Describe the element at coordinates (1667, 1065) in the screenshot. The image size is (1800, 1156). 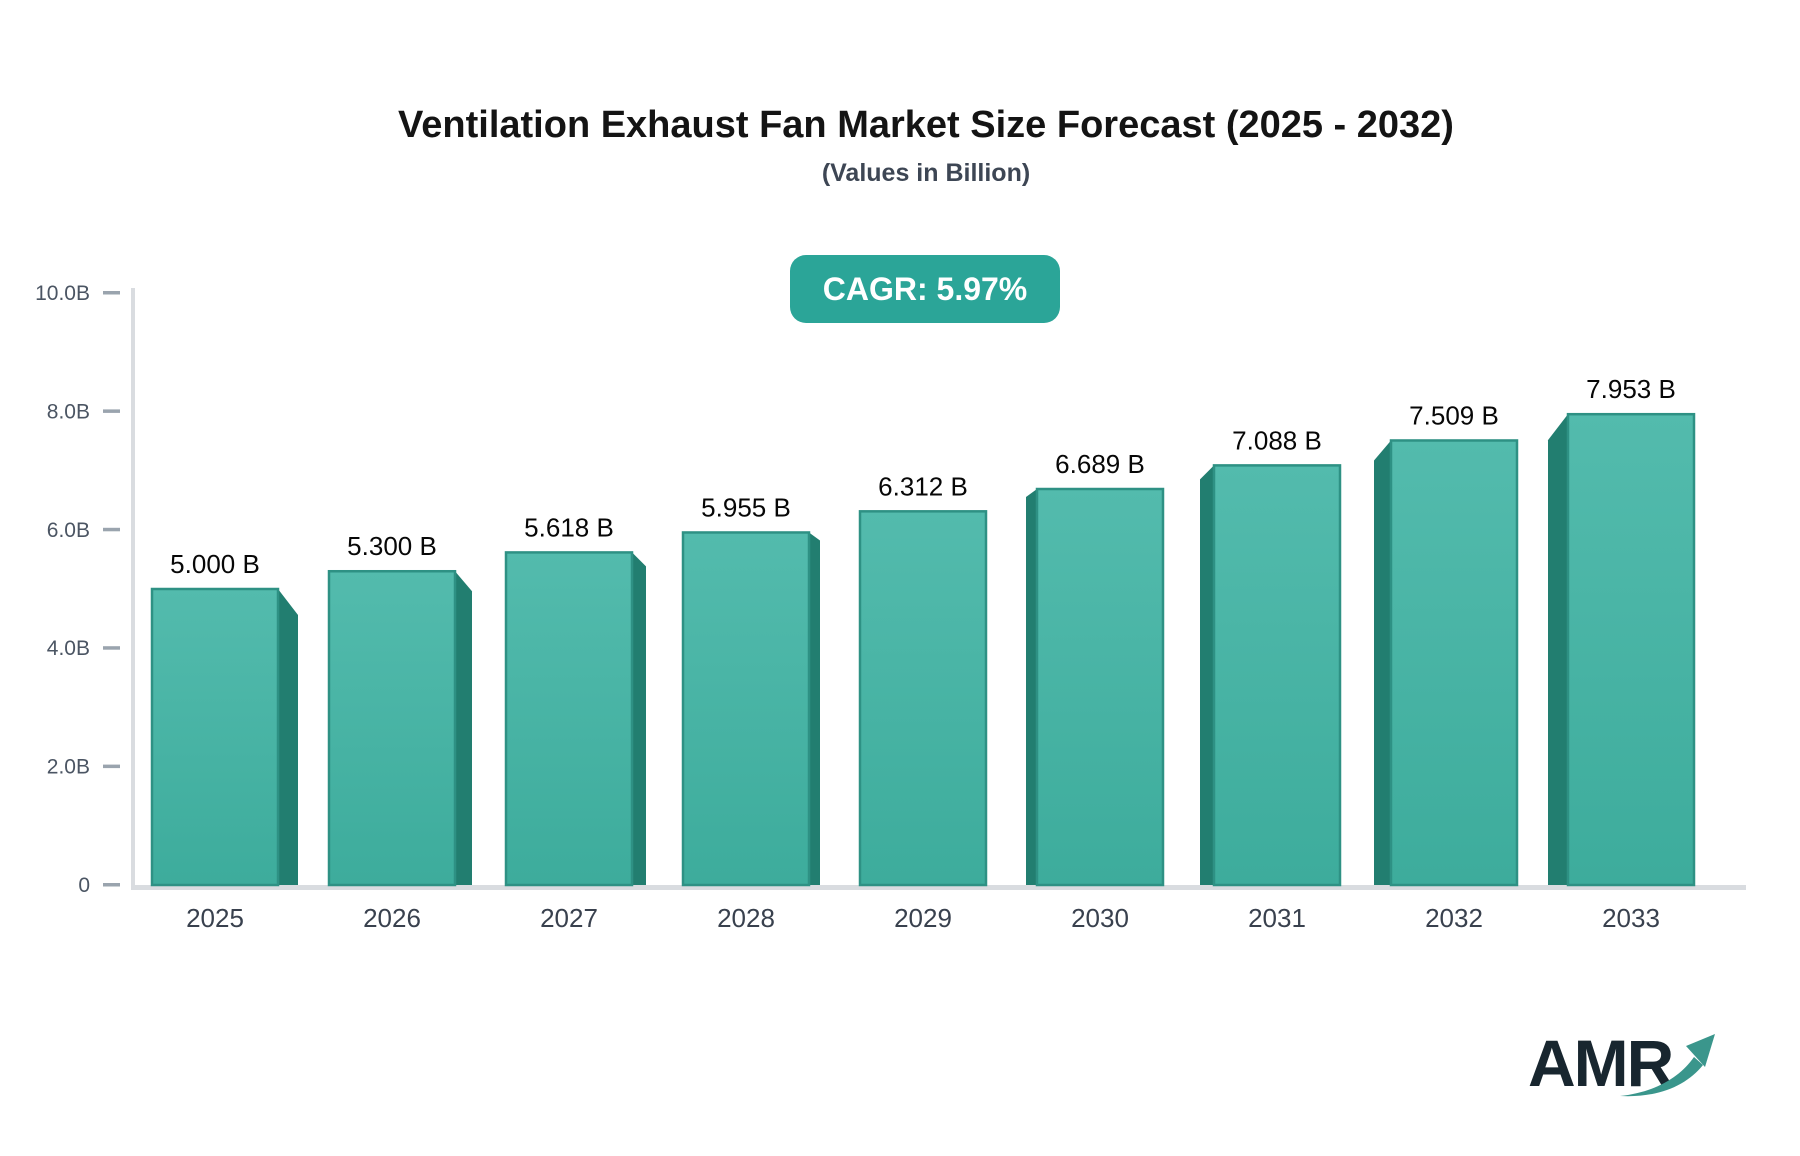
I see `growth-arrow-icon` at that location.